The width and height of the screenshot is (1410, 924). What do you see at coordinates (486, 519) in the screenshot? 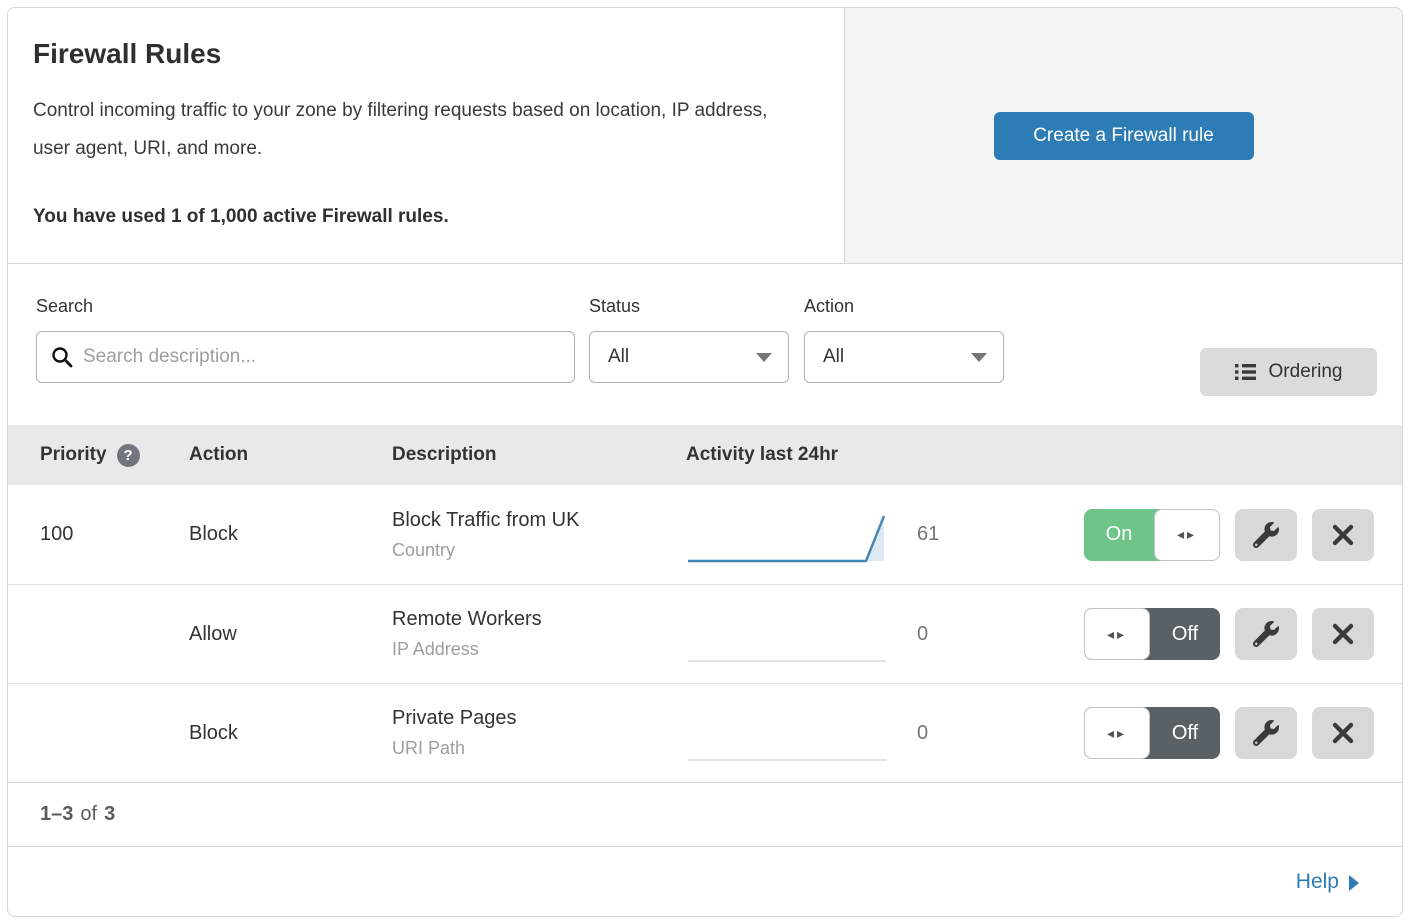
I see `rule-description: Block Traffic from UK` at bounding box center [486, 519].